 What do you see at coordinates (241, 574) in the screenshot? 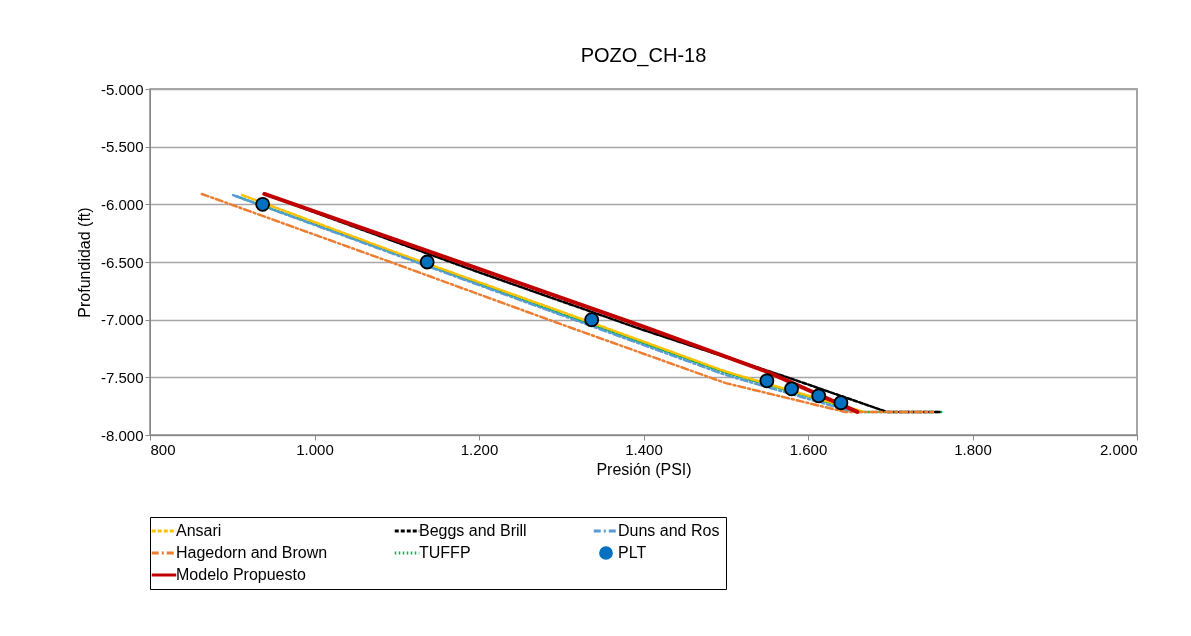
I see `legend-label: Modelo Propuesto` at bounding box center [241, 574].